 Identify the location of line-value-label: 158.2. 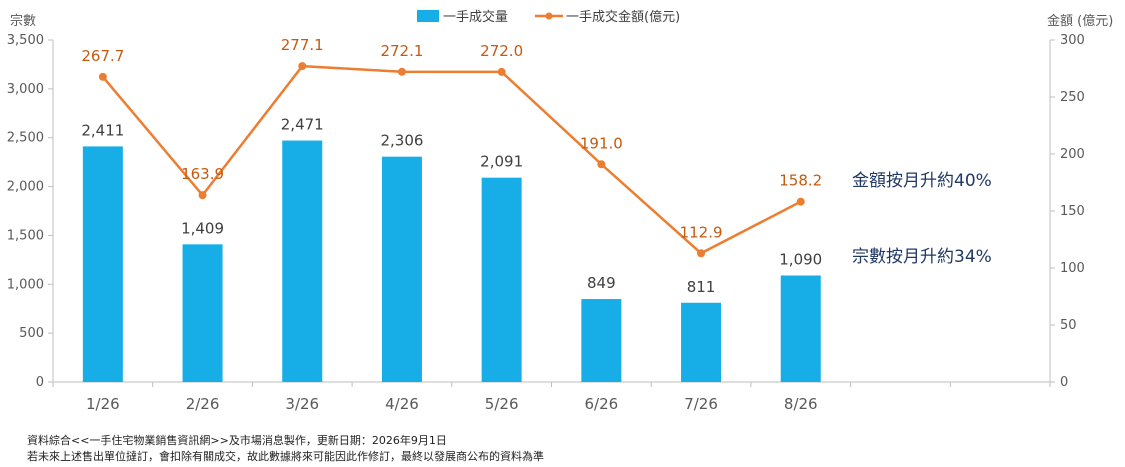
(800, 181).